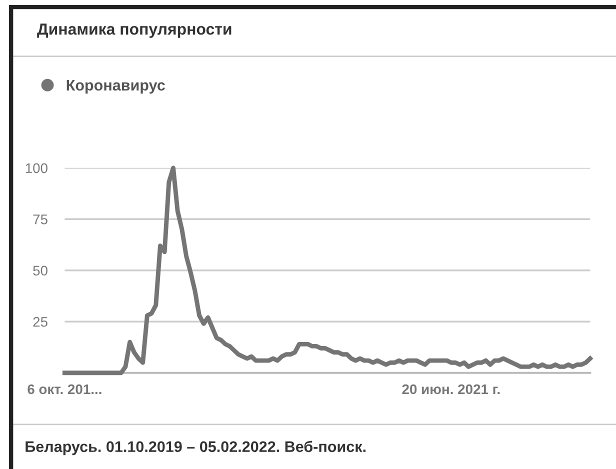 The height and width of the screenshot is (469, 616). Describe the element at coordinates (196, 448) in the screenshot. I see `text: Беларусь. 01.10.2019 – 05.02.2022. Веб-поиск.` at that location.